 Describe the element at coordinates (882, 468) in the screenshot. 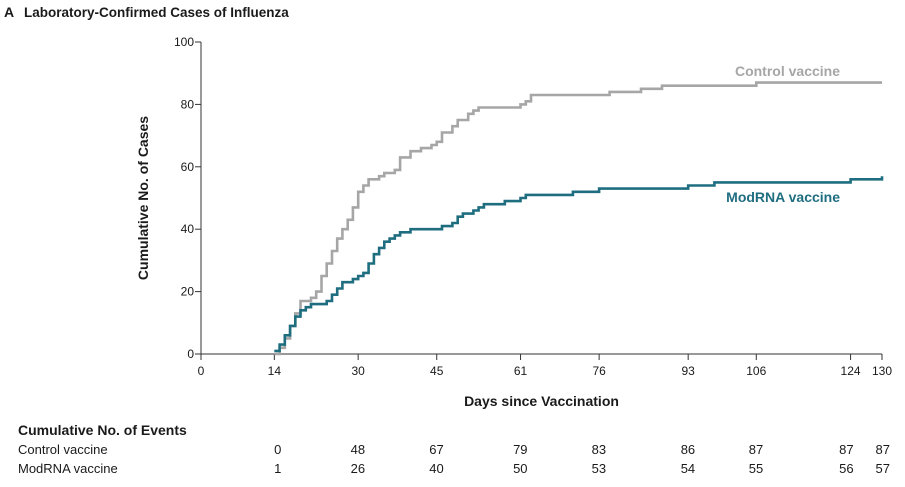

I see `events-cell: 57` at that location.